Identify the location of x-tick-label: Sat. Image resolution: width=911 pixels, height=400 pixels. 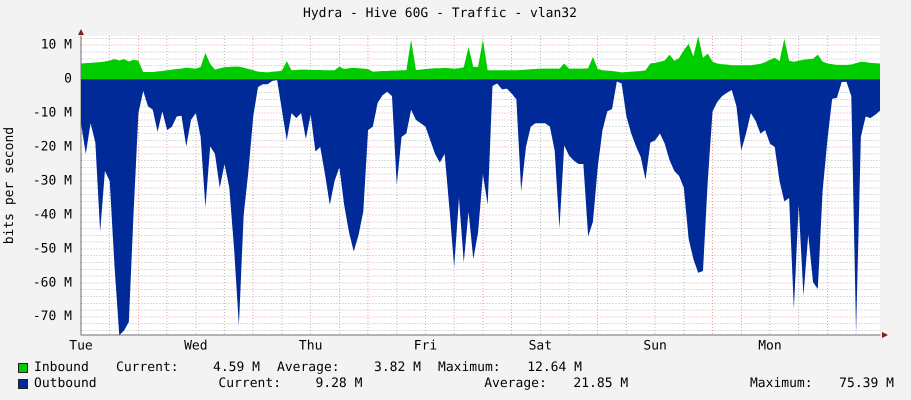
(540, 346).